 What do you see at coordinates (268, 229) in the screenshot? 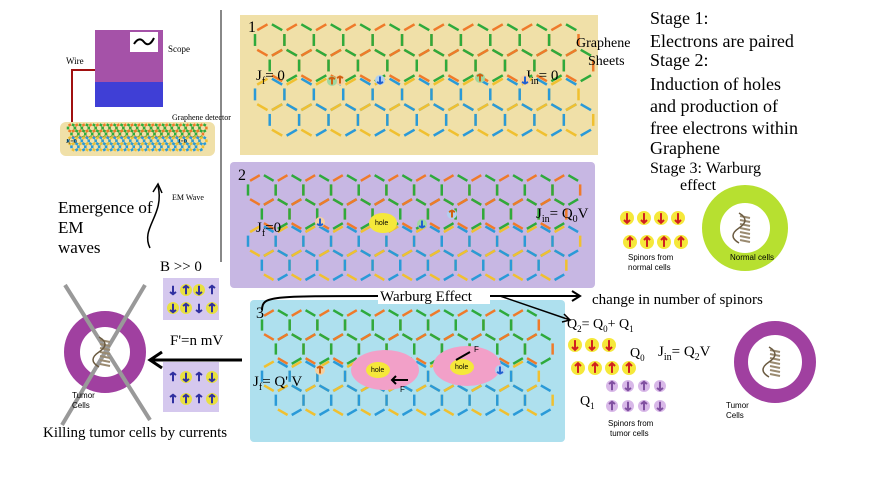
I see `current: Jf=0` at bounding box center [268, 229].